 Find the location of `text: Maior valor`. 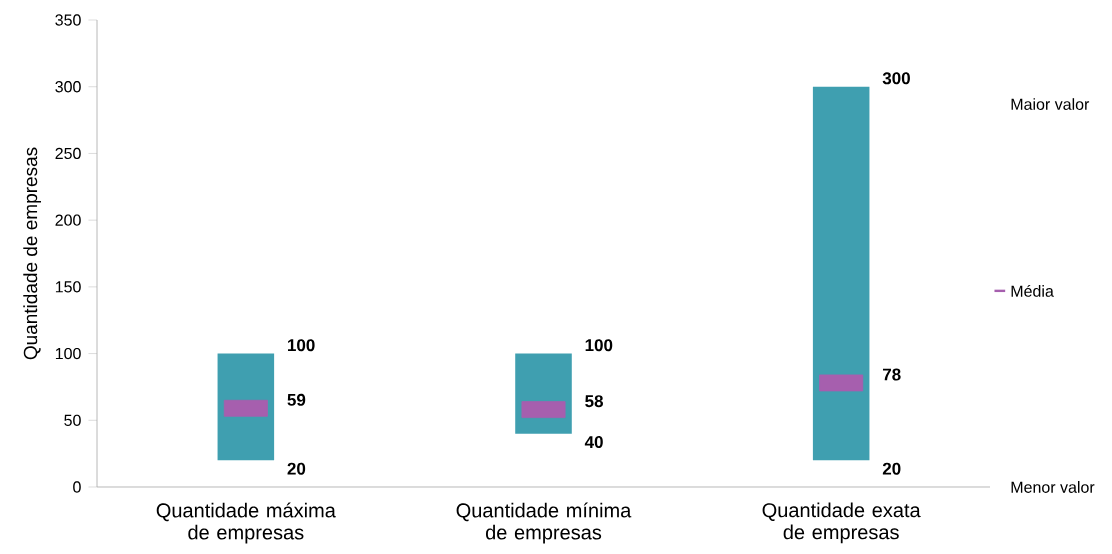

text: Maior valor is located at coordinates (1050, 104).